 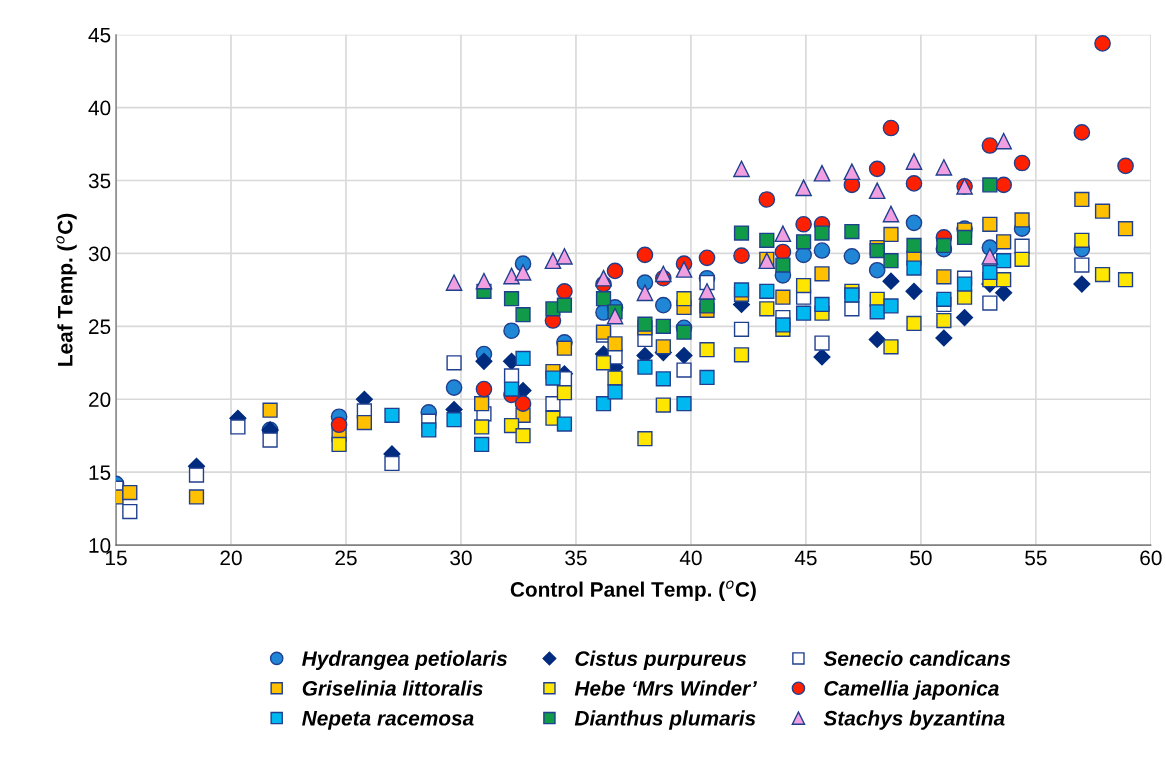 I want to click on legend-label: Griselinia littoralis, so click(x=392, y=688).